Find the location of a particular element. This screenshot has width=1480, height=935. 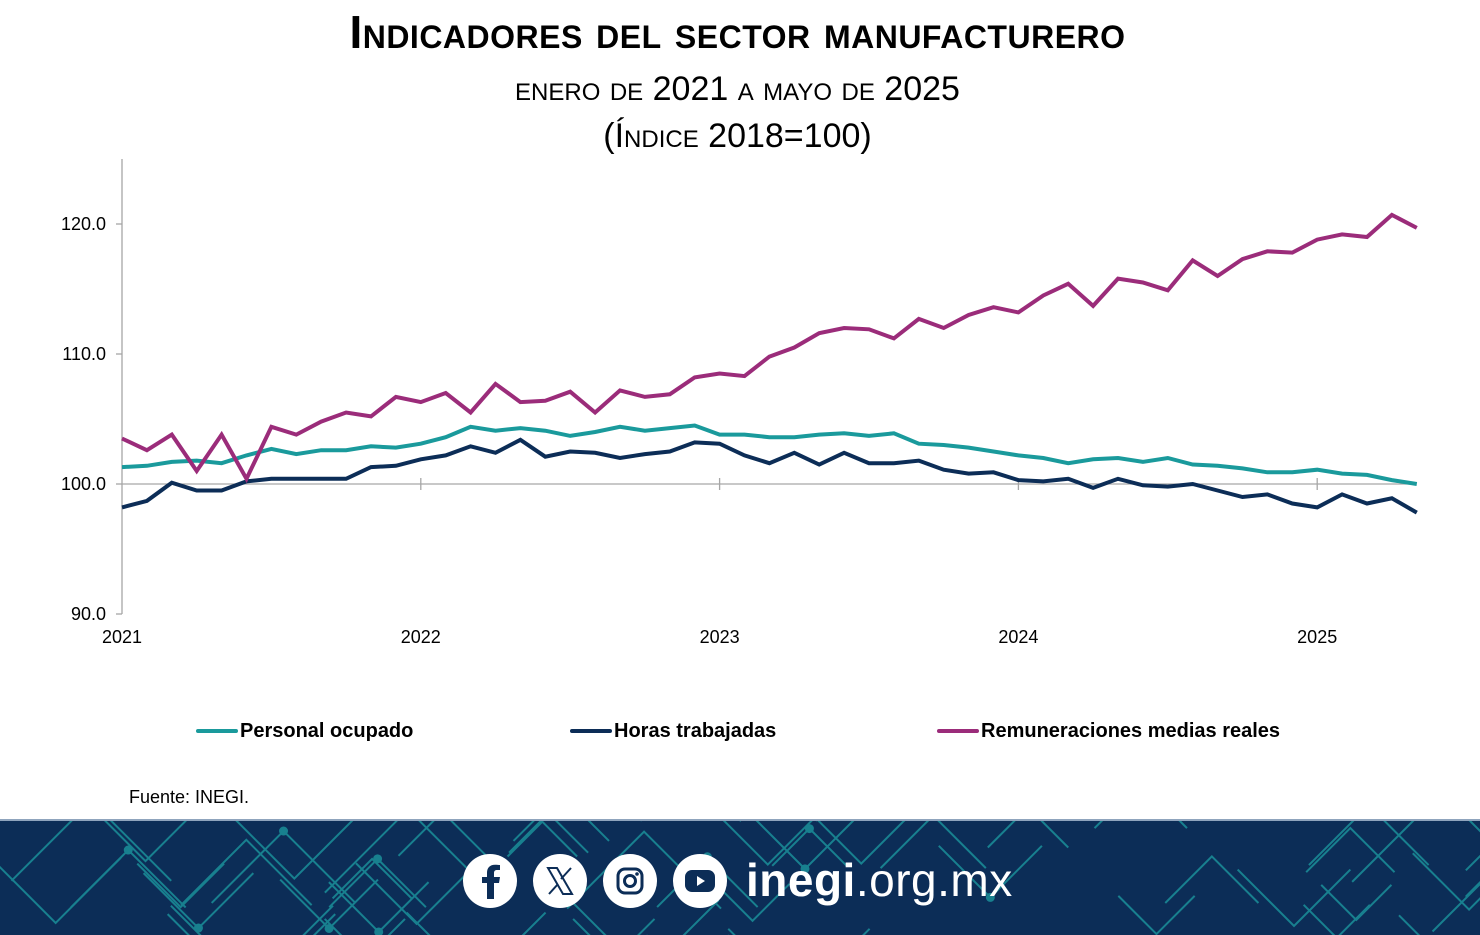

website-link: inegi.org.mx is located at coordinates (879, 880).